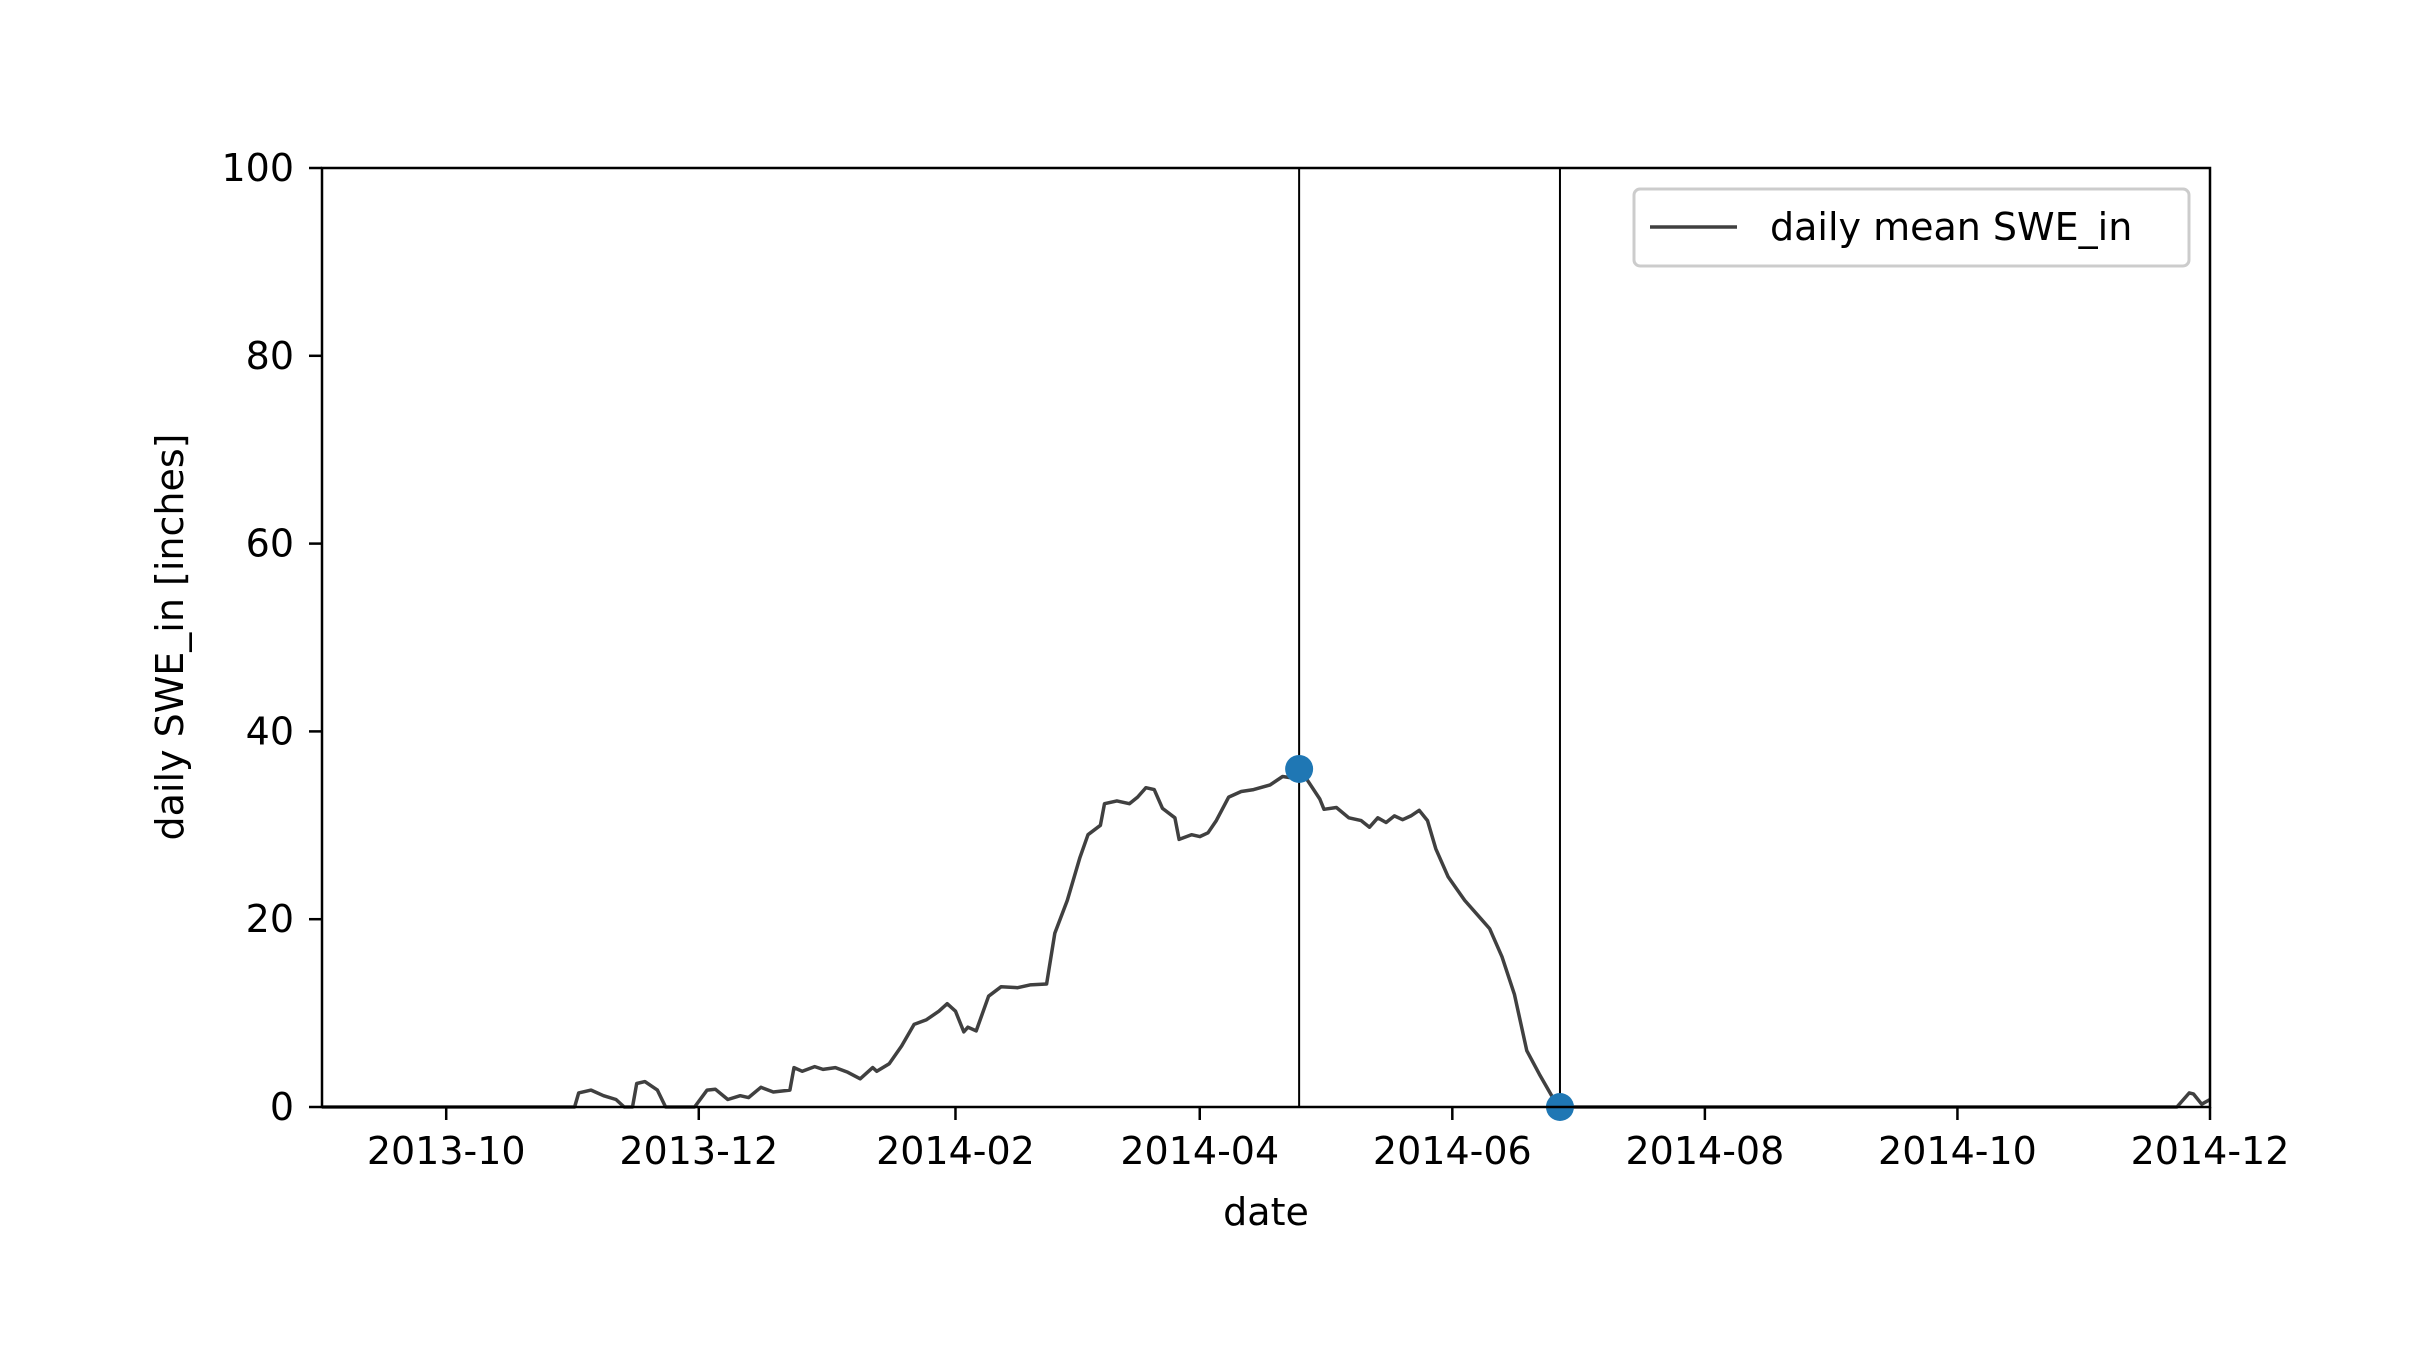  What do you see at coordinates (270, 544) in the screenshot?
I see `y-tick-label: 60` at bounding box center [270, 544].